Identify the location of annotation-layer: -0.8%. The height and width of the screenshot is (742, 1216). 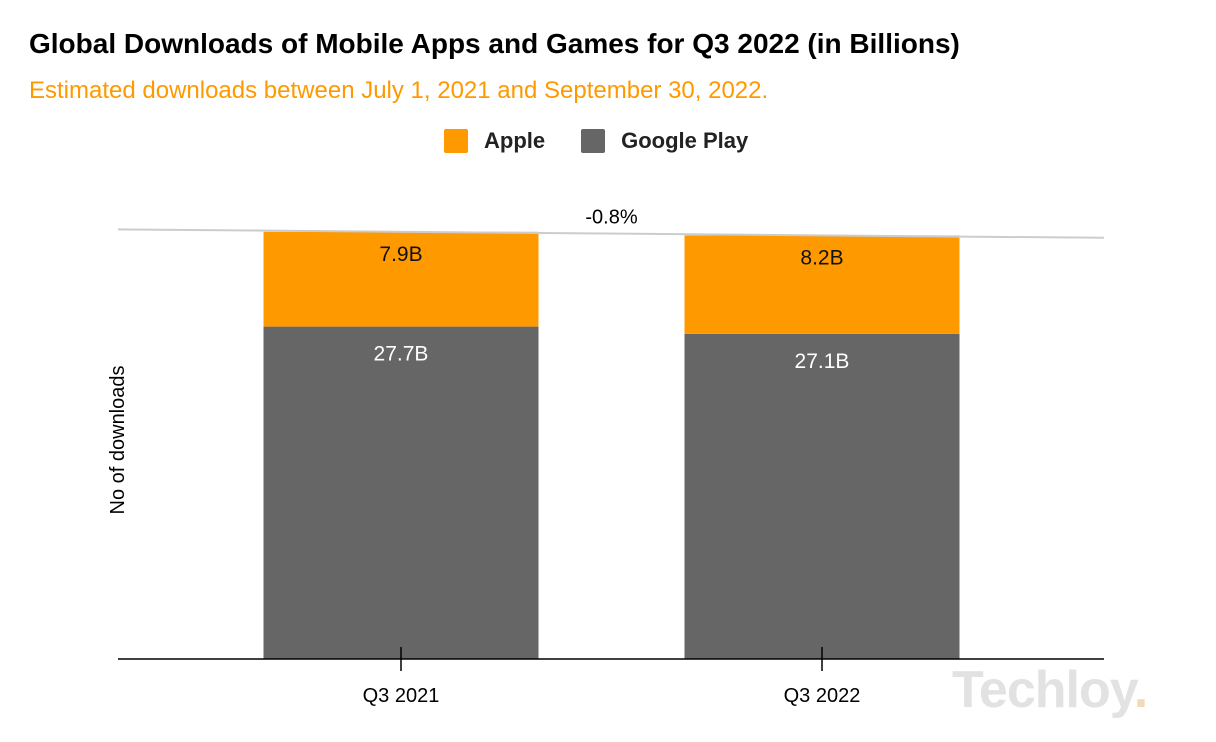
(611, 223).